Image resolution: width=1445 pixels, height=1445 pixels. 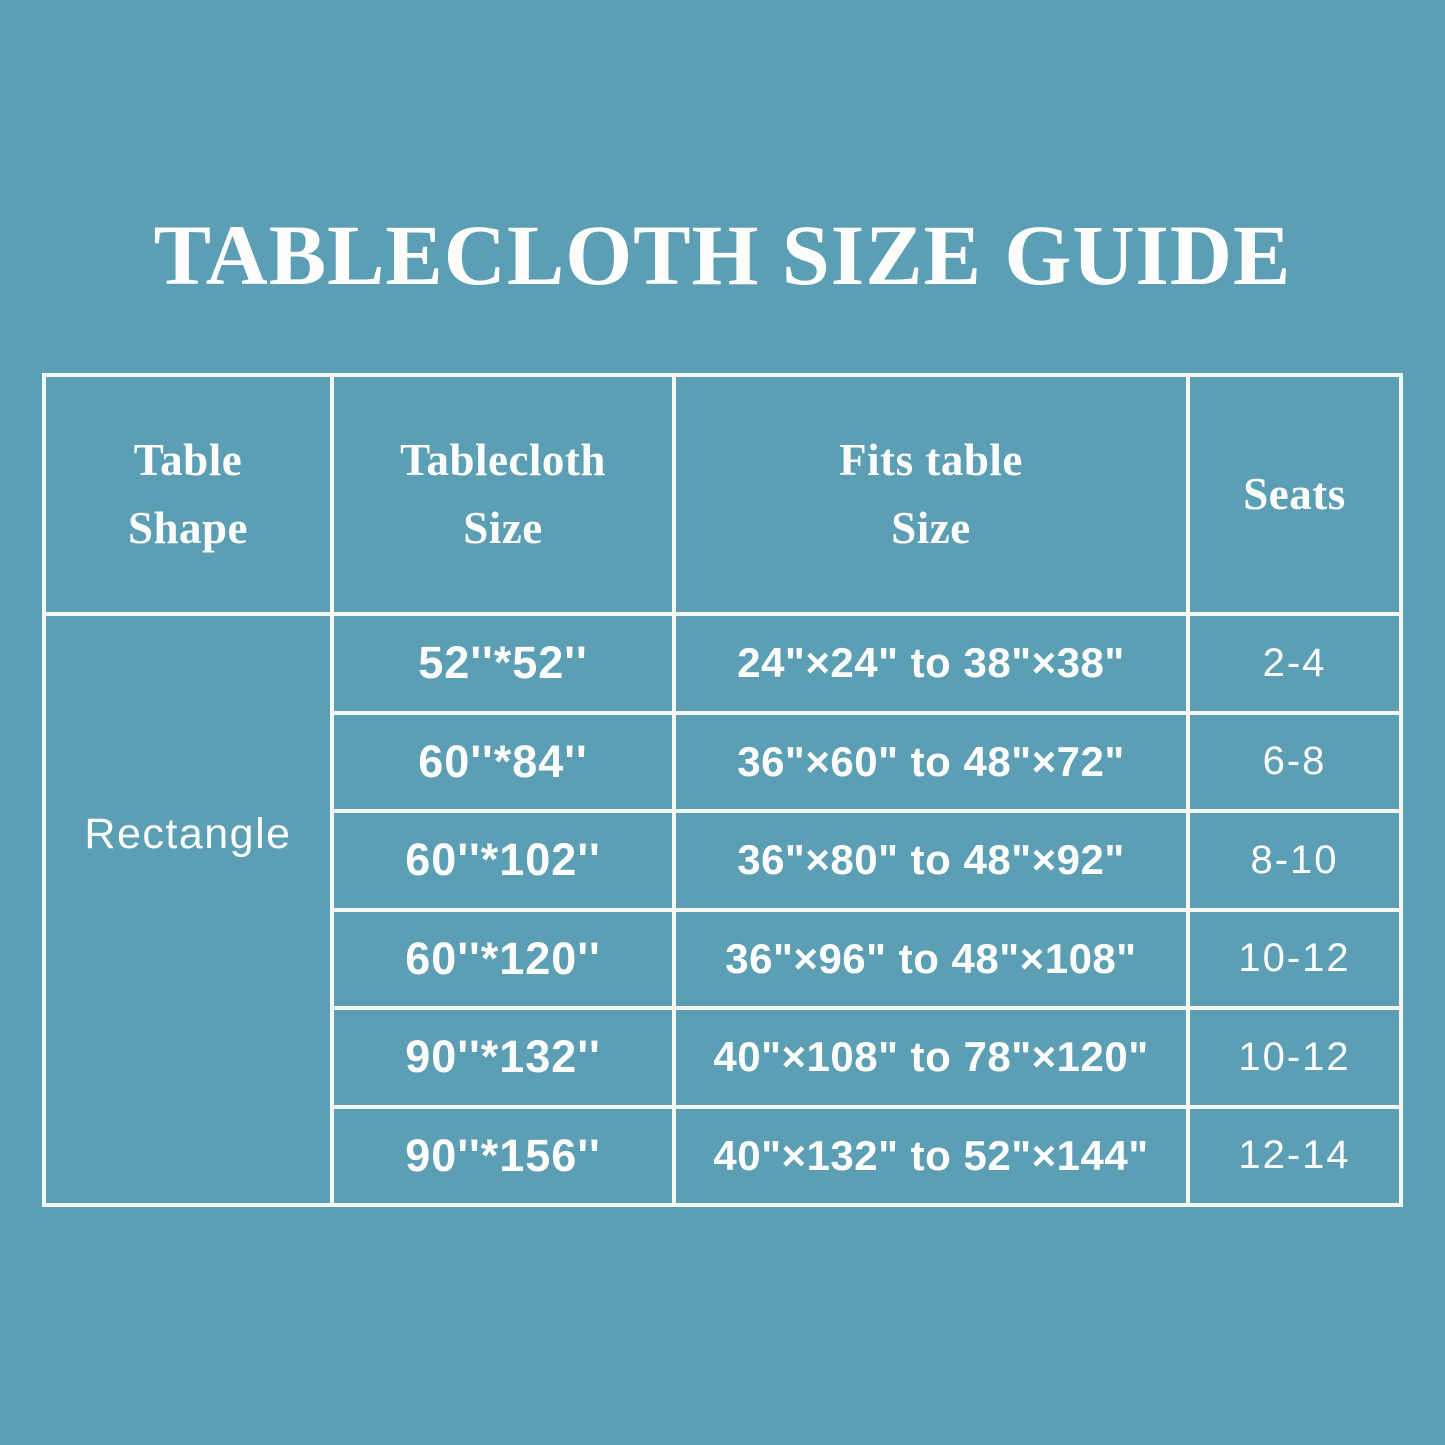 I want to click on fits-table-size-cell: 36"×60" to 48"×72", so click(x=931, y=761).